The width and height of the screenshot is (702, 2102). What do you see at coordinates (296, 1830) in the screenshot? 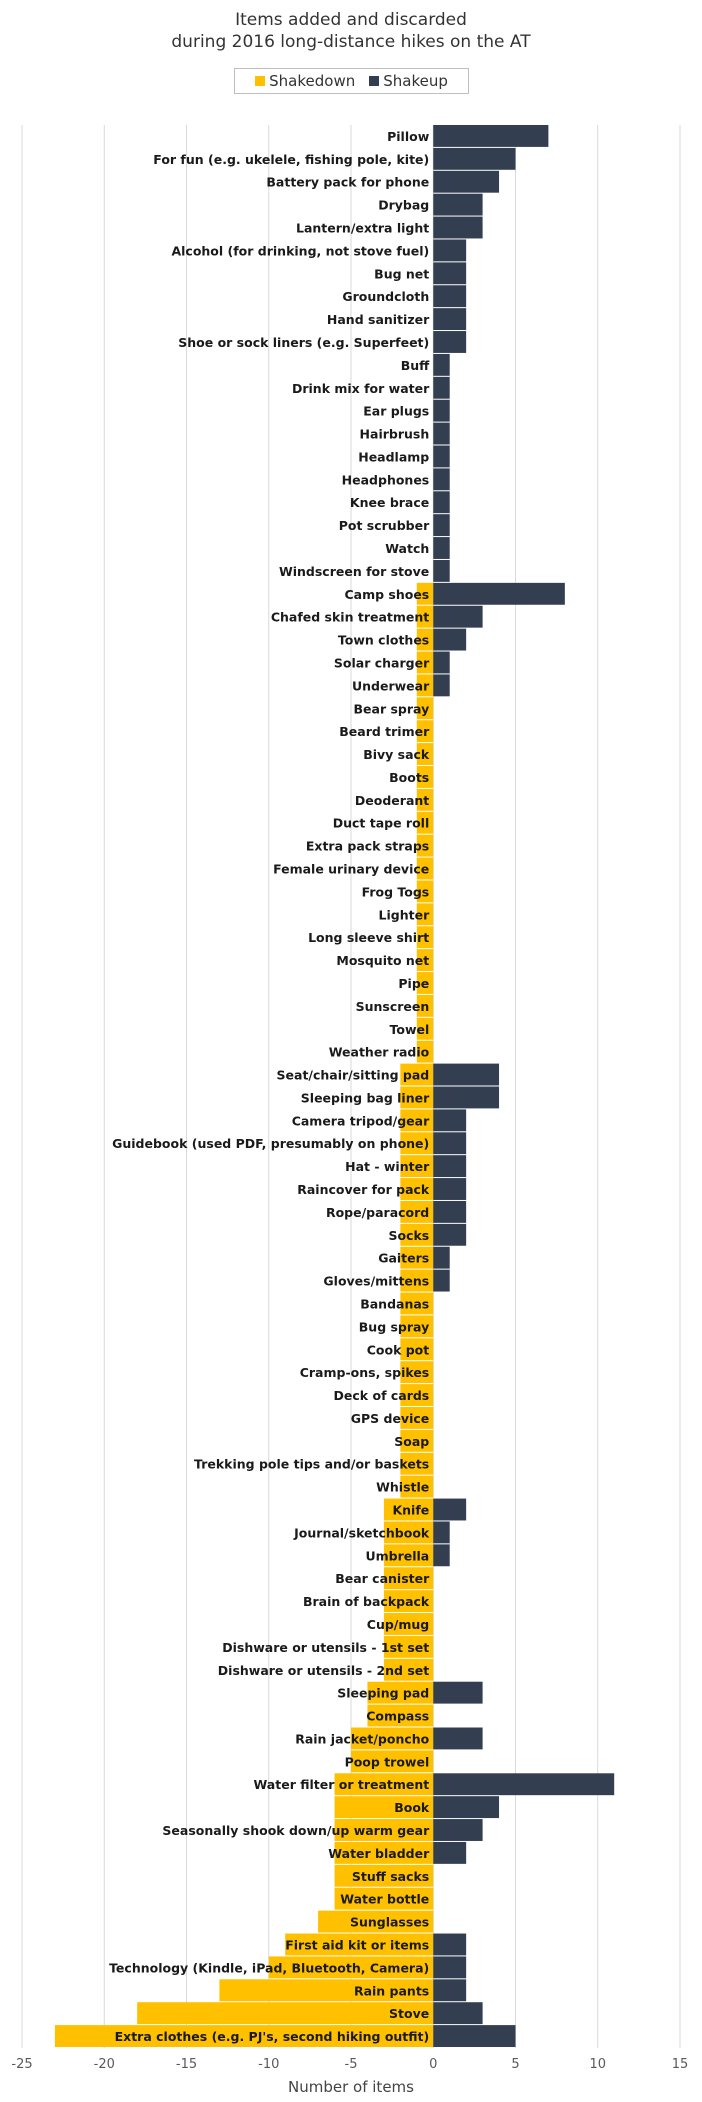
I see `category-label-74: Seasonally shook down/up warm gear` at bounding box center [296, 1830].